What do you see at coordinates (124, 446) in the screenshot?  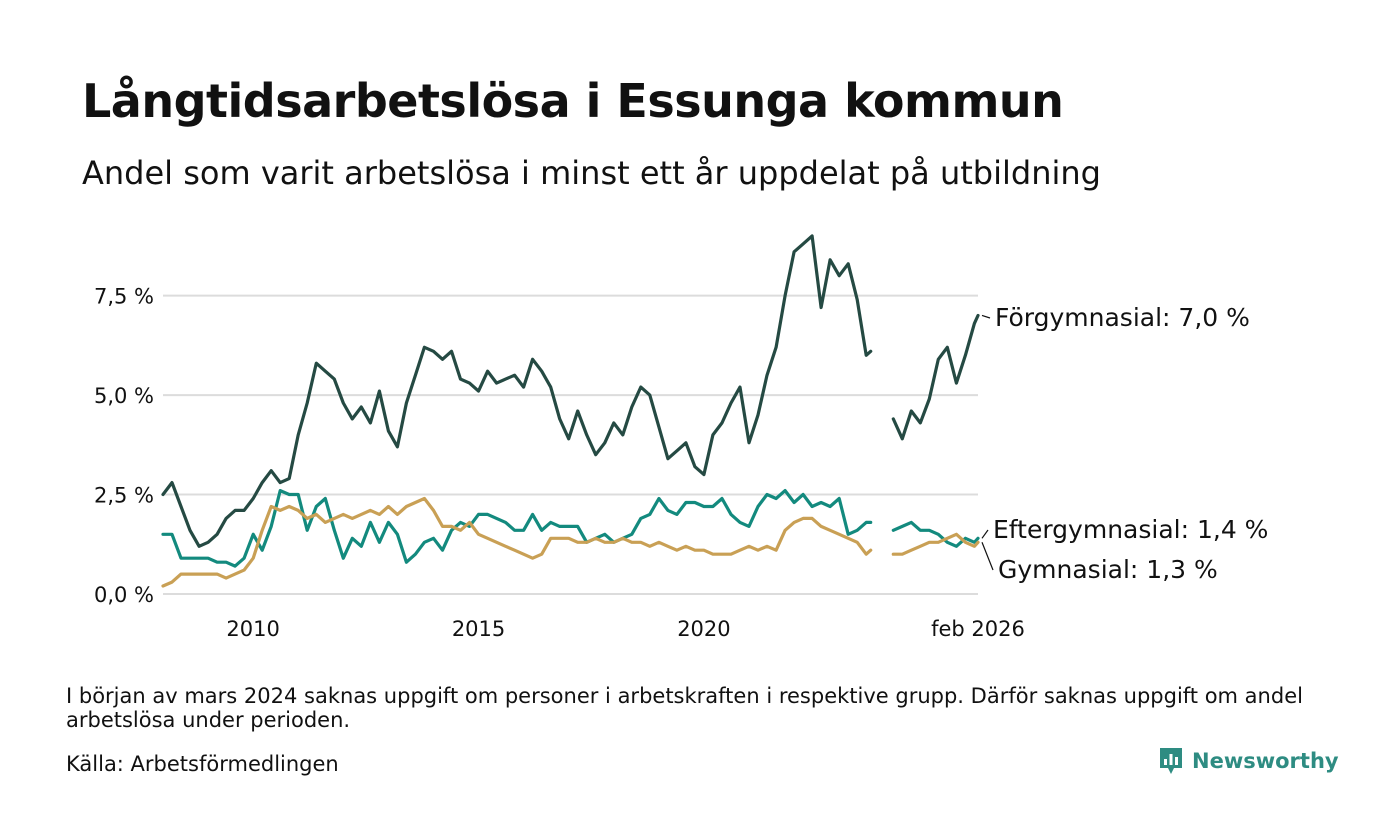 I see `y-axis-ticks: 0,0 % 2,5 % 5,0 % 7,5 %` at bounding box center [124, 446].